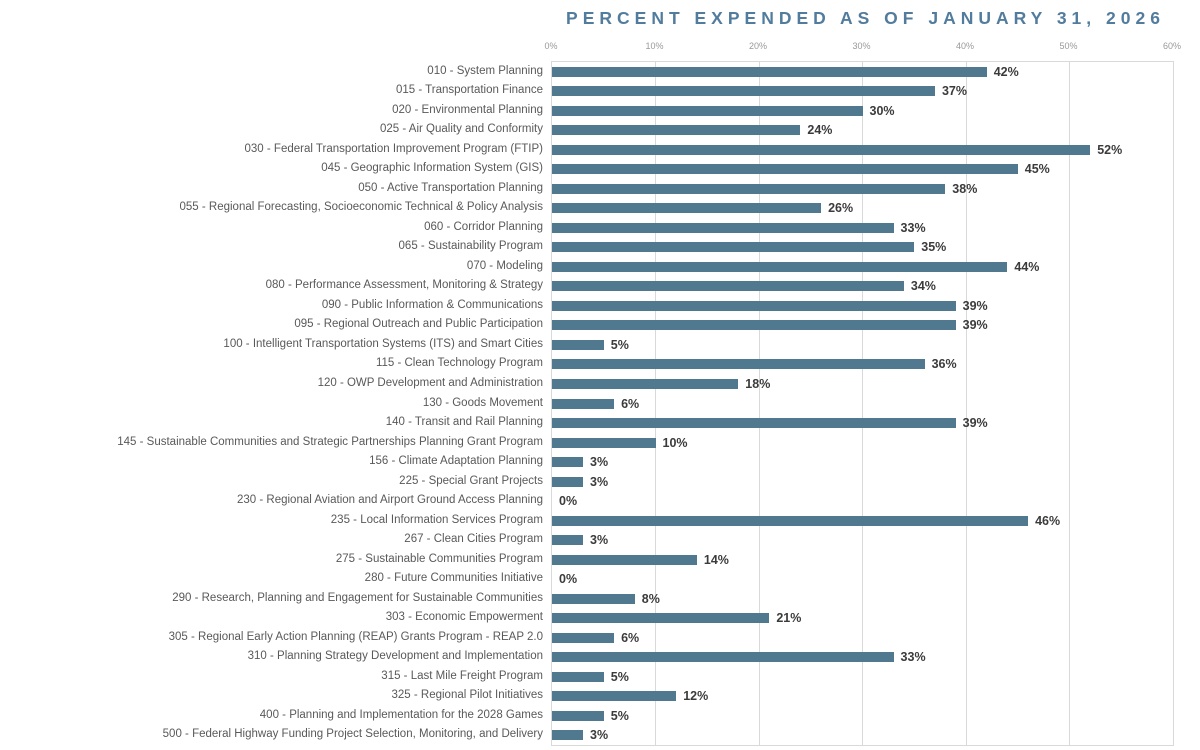 This screenshot has width=1200, height=750. I want to click on category-label: 070 - Modeling, so click(504, 265).